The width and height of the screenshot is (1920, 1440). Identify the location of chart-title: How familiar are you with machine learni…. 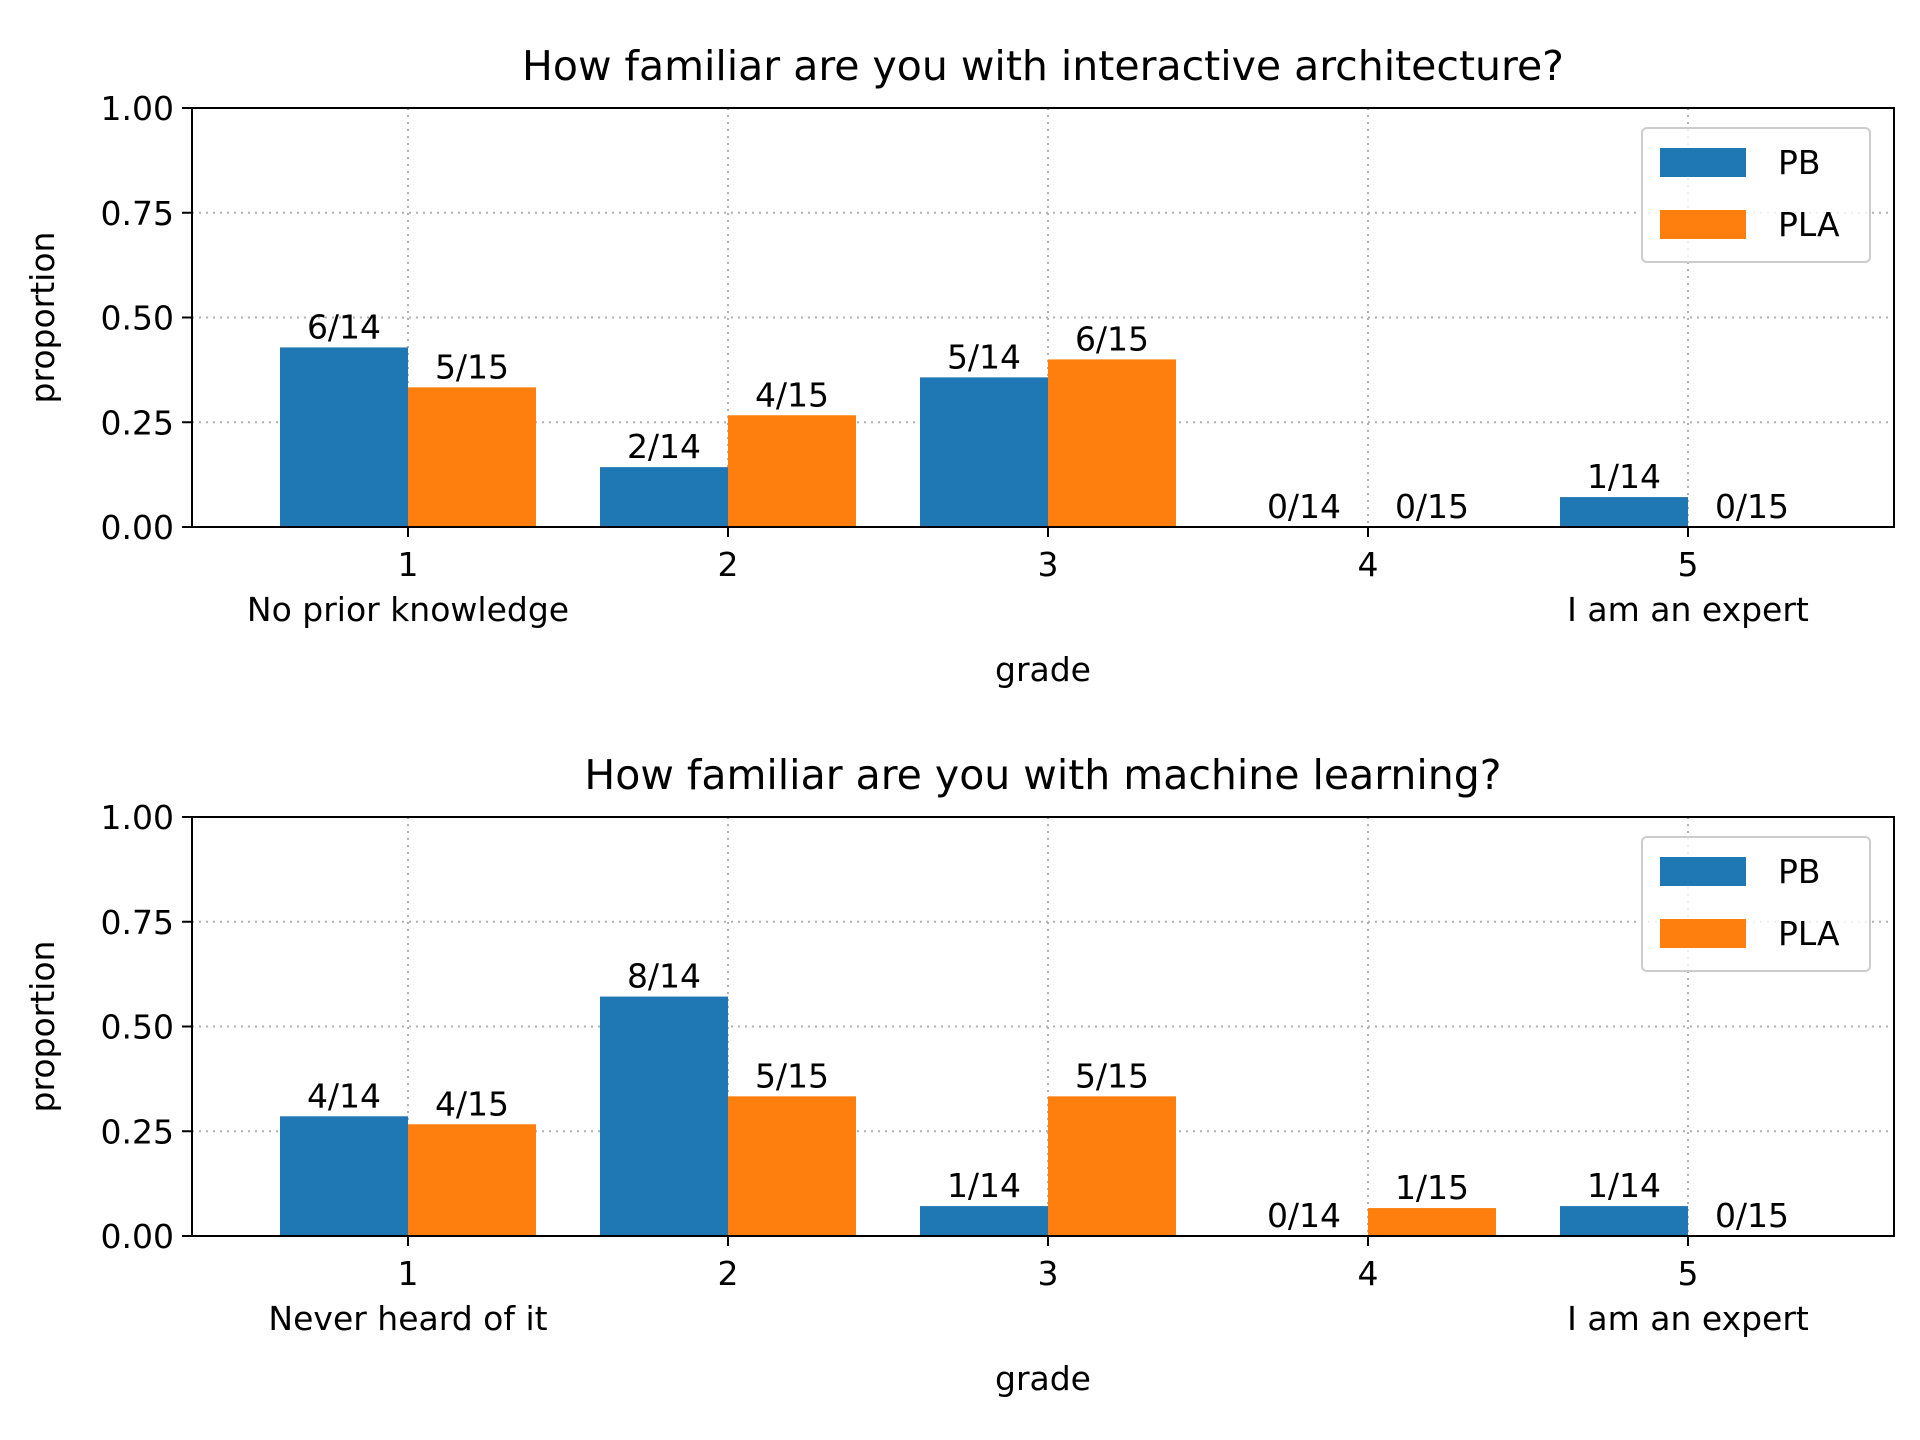
(1042, 775).